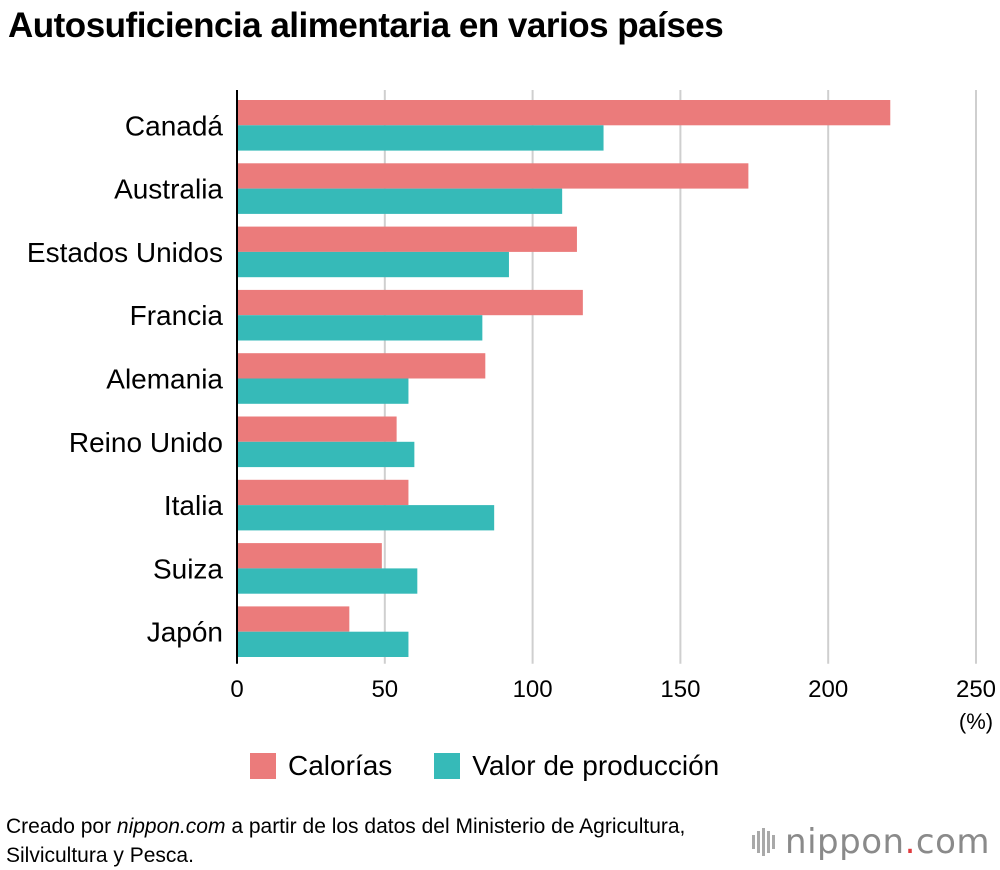 Image resolution: width=1000 pixels, height=870 pixels. What do you see at coordinates (596, 765) in the screenshot?
I see `legend-label-valor: Valor de producción` at bounding box center [596, 765].